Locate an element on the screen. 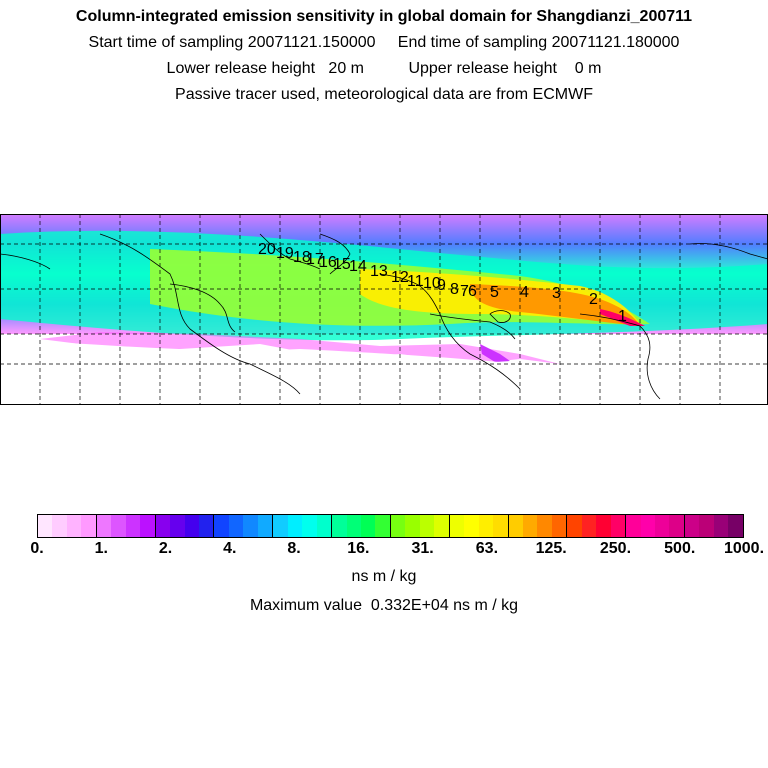 The image size is (768, 768). trajectory-label: 6 is located at coordinates (472, 291).